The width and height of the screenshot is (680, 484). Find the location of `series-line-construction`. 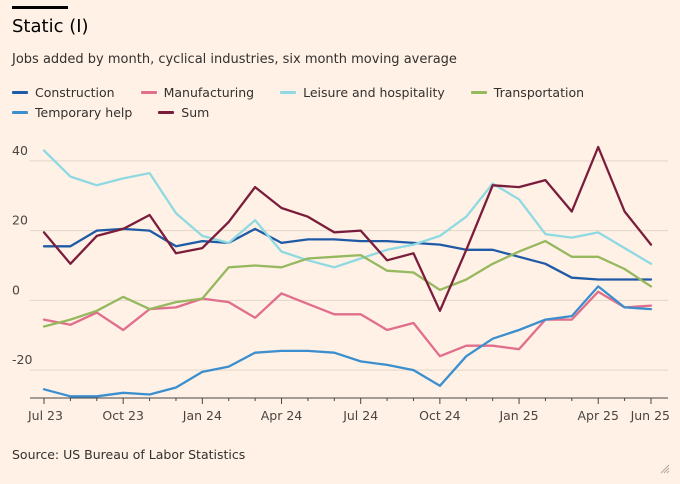

series-line-construction is located at coordinates (347, 254).